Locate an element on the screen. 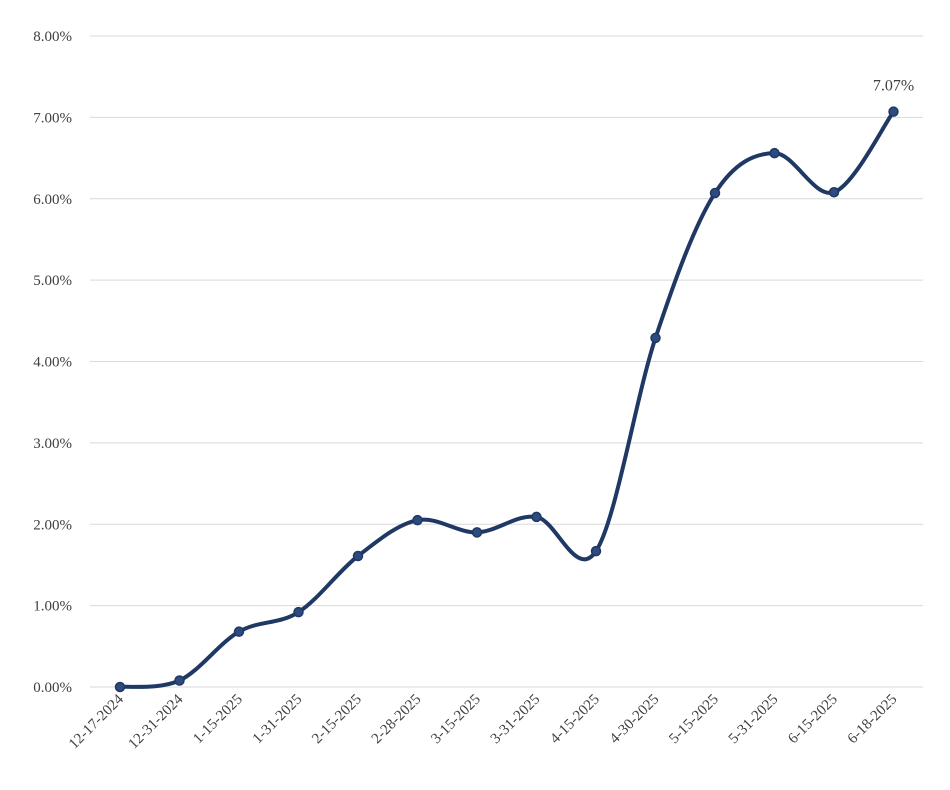 The width and height of the screenshot is (950, 790). x-tick-label: 12-17-2024 is located at coordinates (96, 721).